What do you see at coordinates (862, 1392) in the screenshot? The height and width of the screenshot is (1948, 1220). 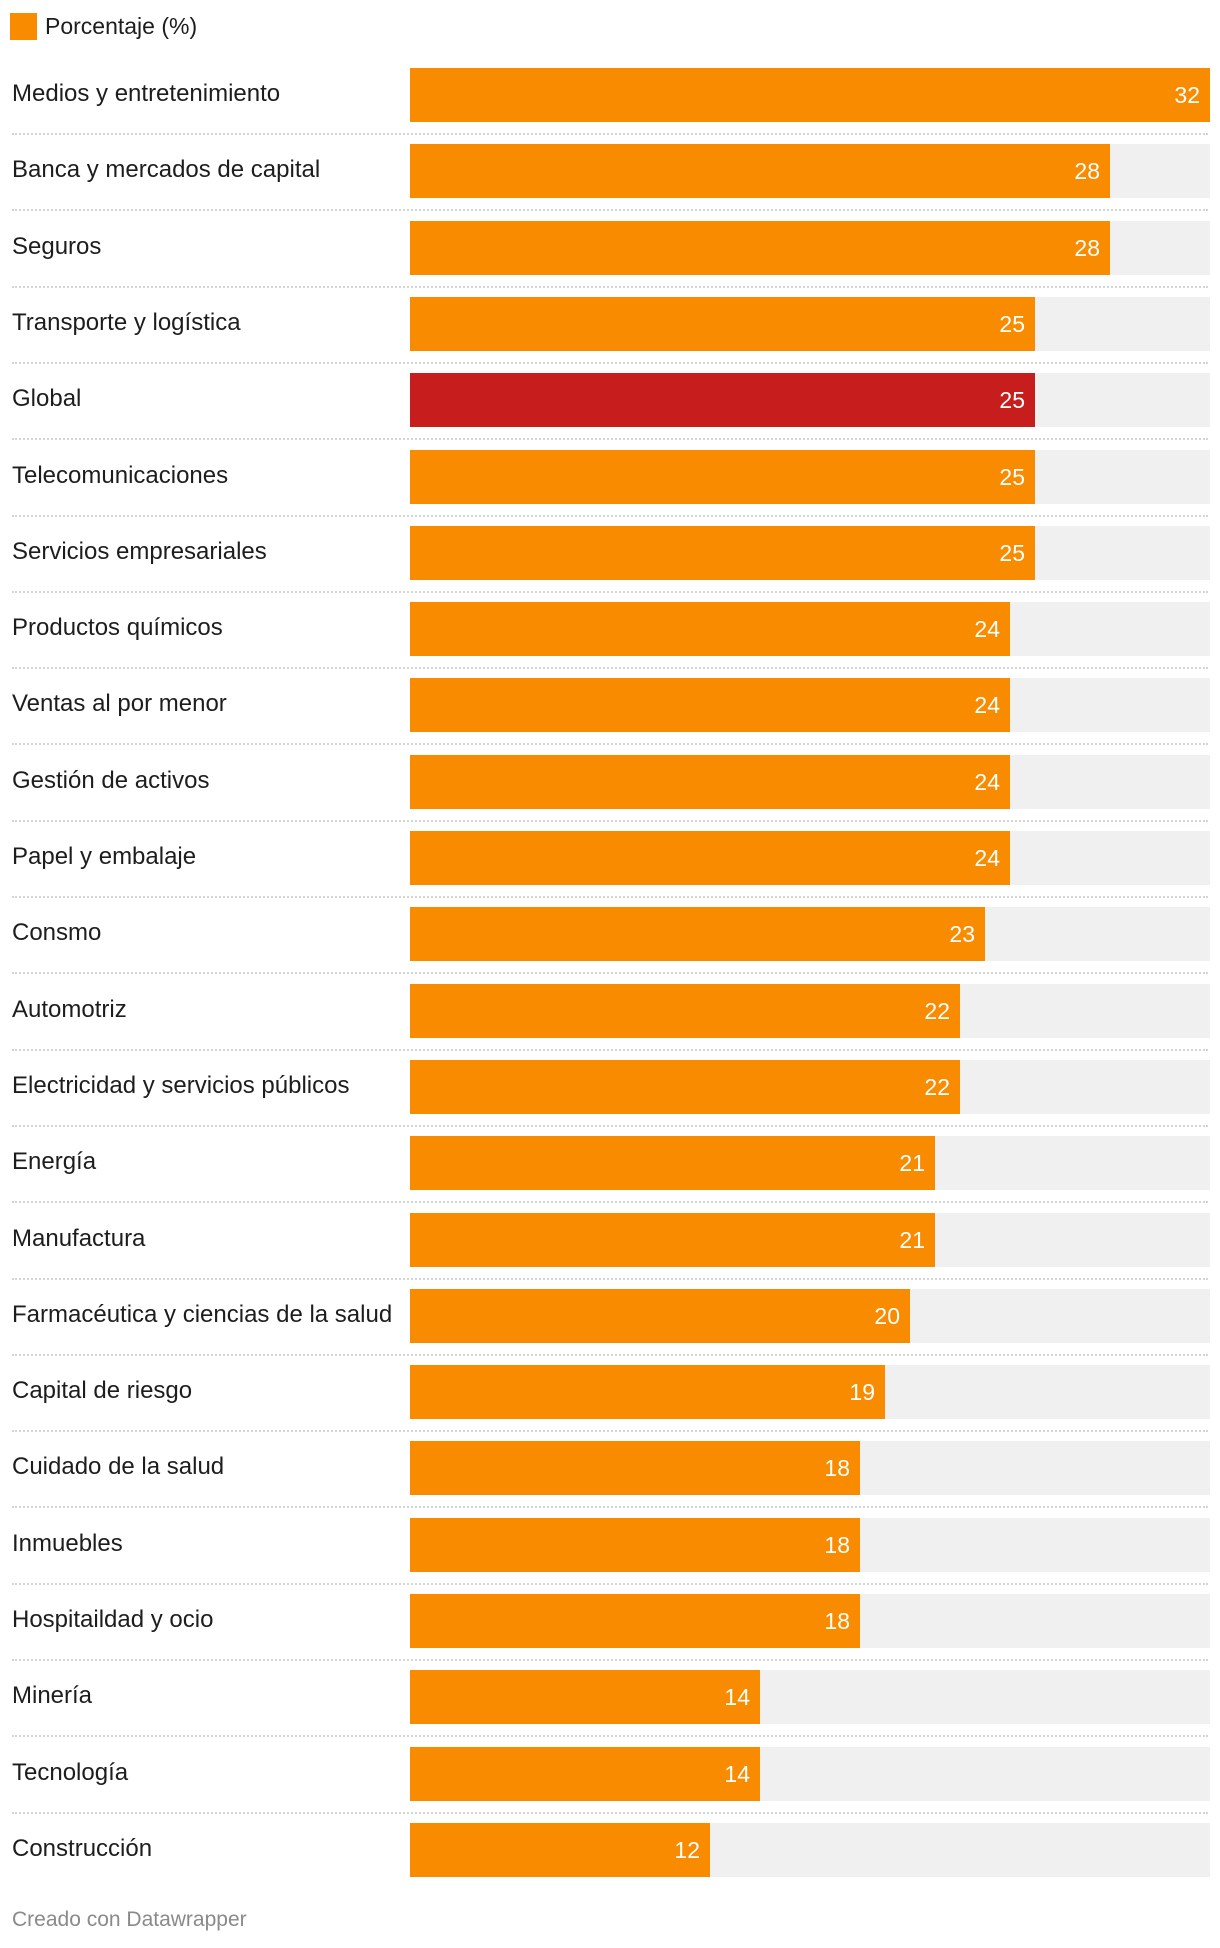 I see `value-label: 19` at bounding box center [862, 1392].